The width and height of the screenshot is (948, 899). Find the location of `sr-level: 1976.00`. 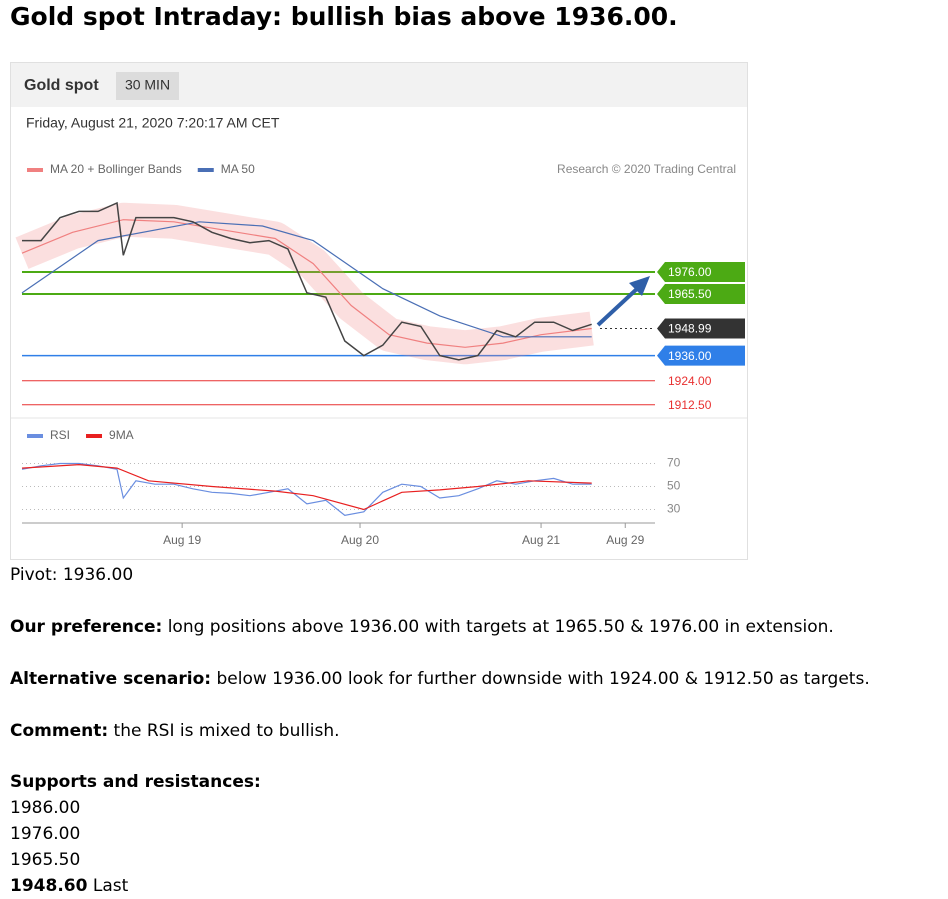

sr-level: 1976.00 is located at coordinates (45, 834).